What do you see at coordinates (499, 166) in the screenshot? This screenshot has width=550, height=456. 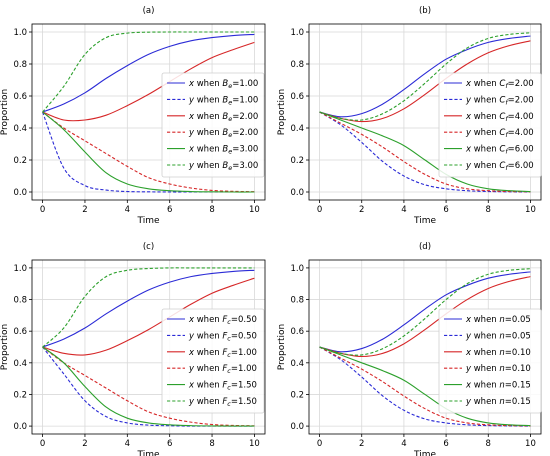 I see `legend-label: y when Cf=6.00` at bounding box center [499, 166].